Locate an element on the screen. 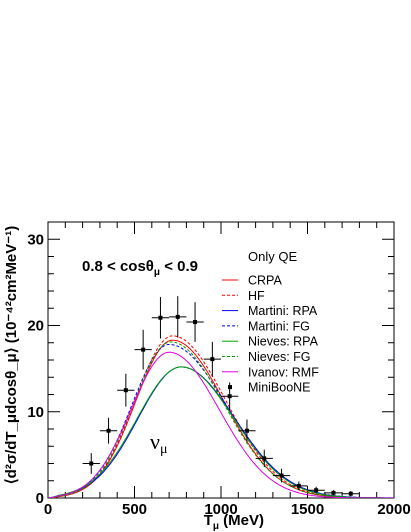  legend-label: MiniBooNE is located at coordinates (279, 388).